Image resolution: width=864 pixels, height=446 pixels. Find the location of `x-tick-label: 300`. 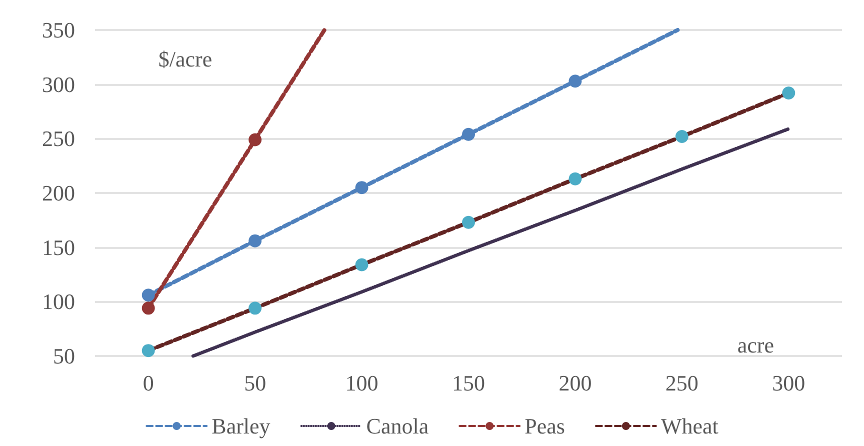

x-tick-label: 300 is located at coordinates (789, 383).